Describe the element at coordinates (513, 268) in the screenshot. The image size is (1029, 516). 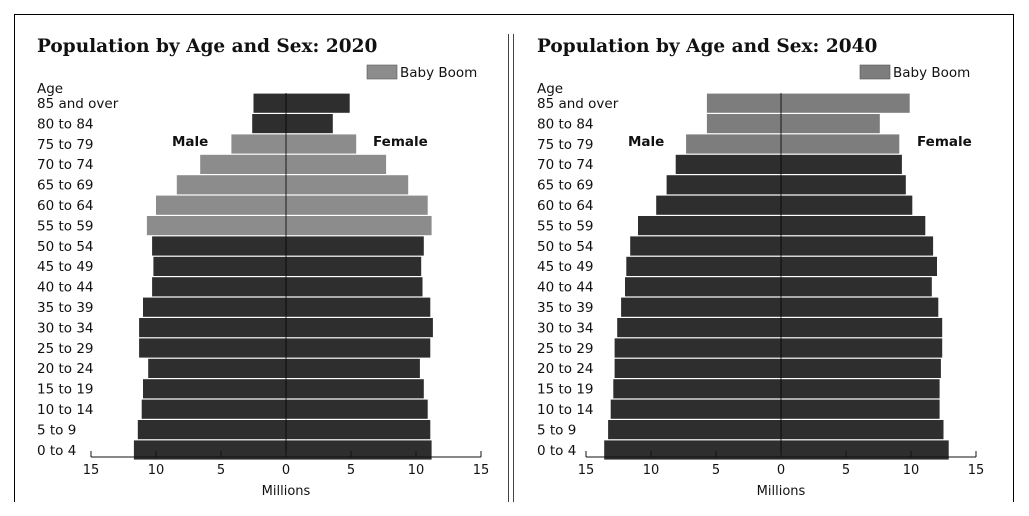
I see `panel-divider-right-line` at that location.